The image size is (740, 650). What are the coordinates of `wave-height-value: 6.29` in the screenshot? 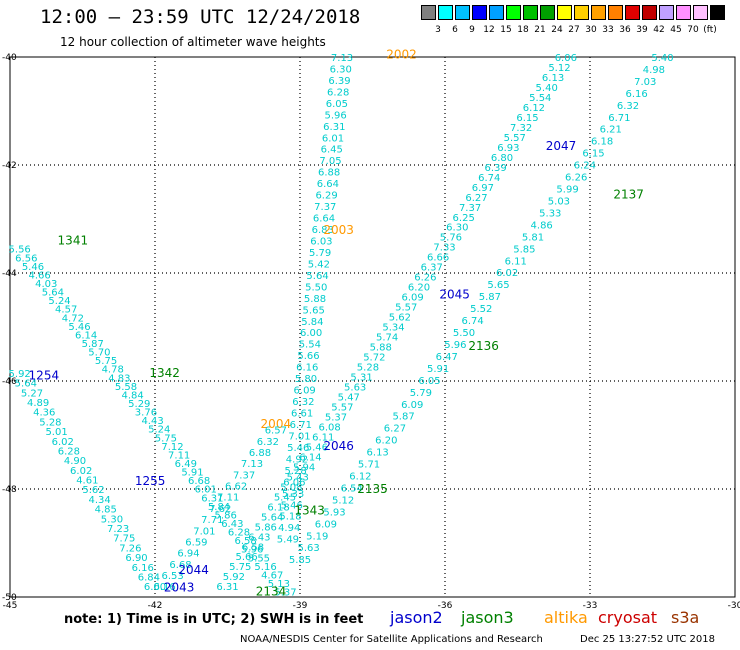 It's located at (326, 196).